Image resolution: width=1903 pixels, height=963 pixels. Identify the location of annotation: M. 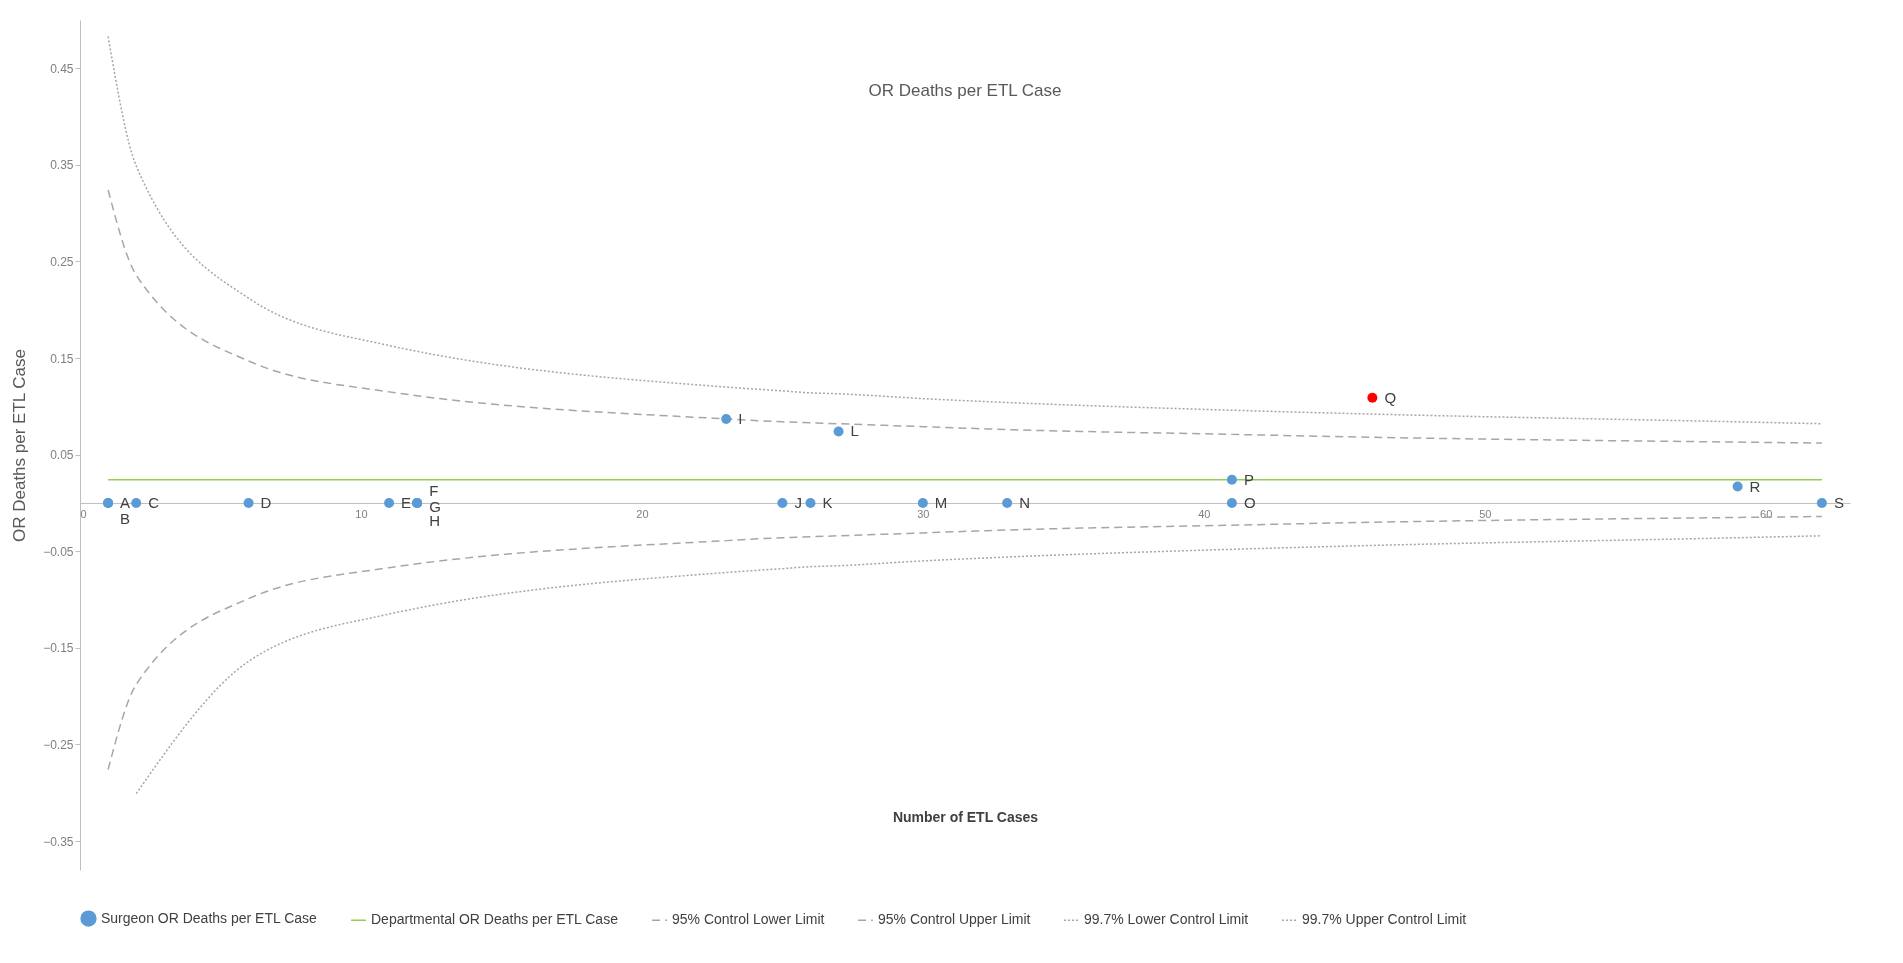
(941, 502).